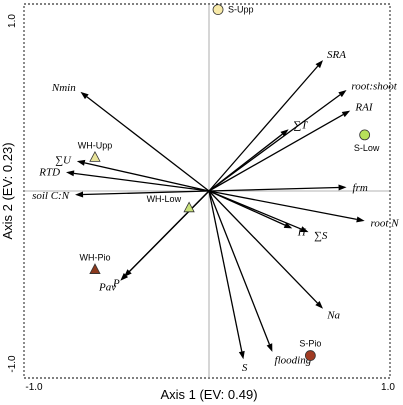  What do you see at coordinates (95, 145) in the screenshot?
I see `site-label-wh-upp: WH-Upp` at bounding box center [95, 145].